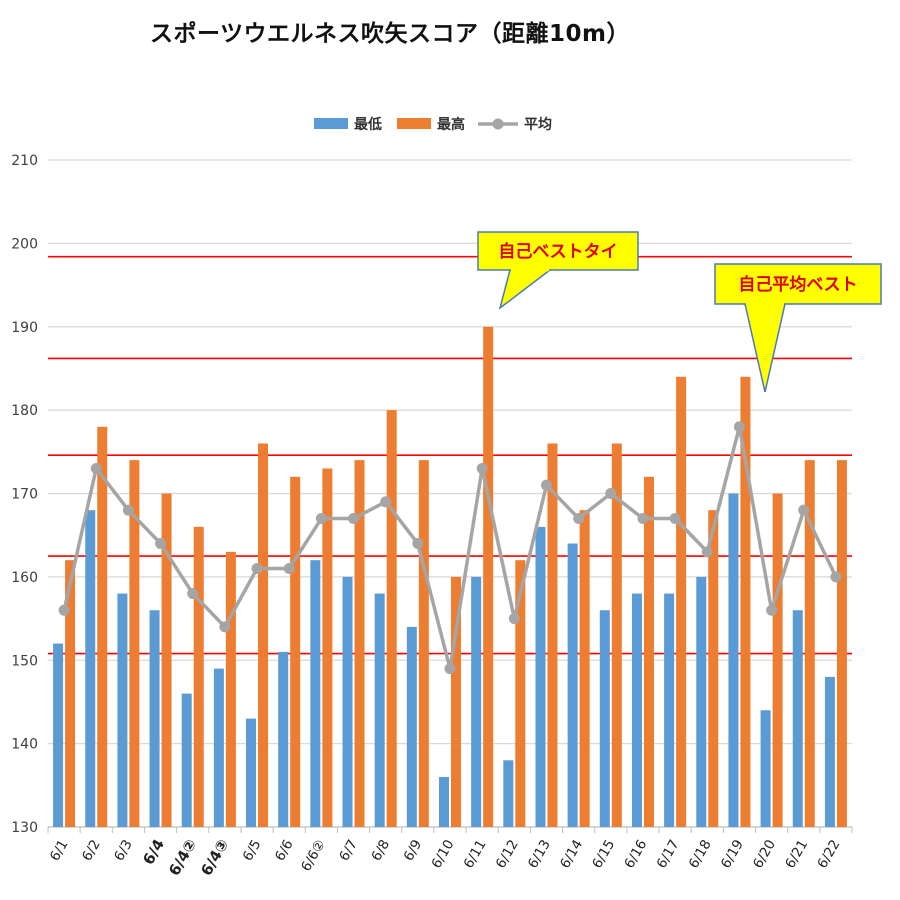 The image size is (900, 900). What do you see at coordinates (91, 850) in the screenshot?
I see `x-tick-label: 6/2` at bounding box center [91, 850].